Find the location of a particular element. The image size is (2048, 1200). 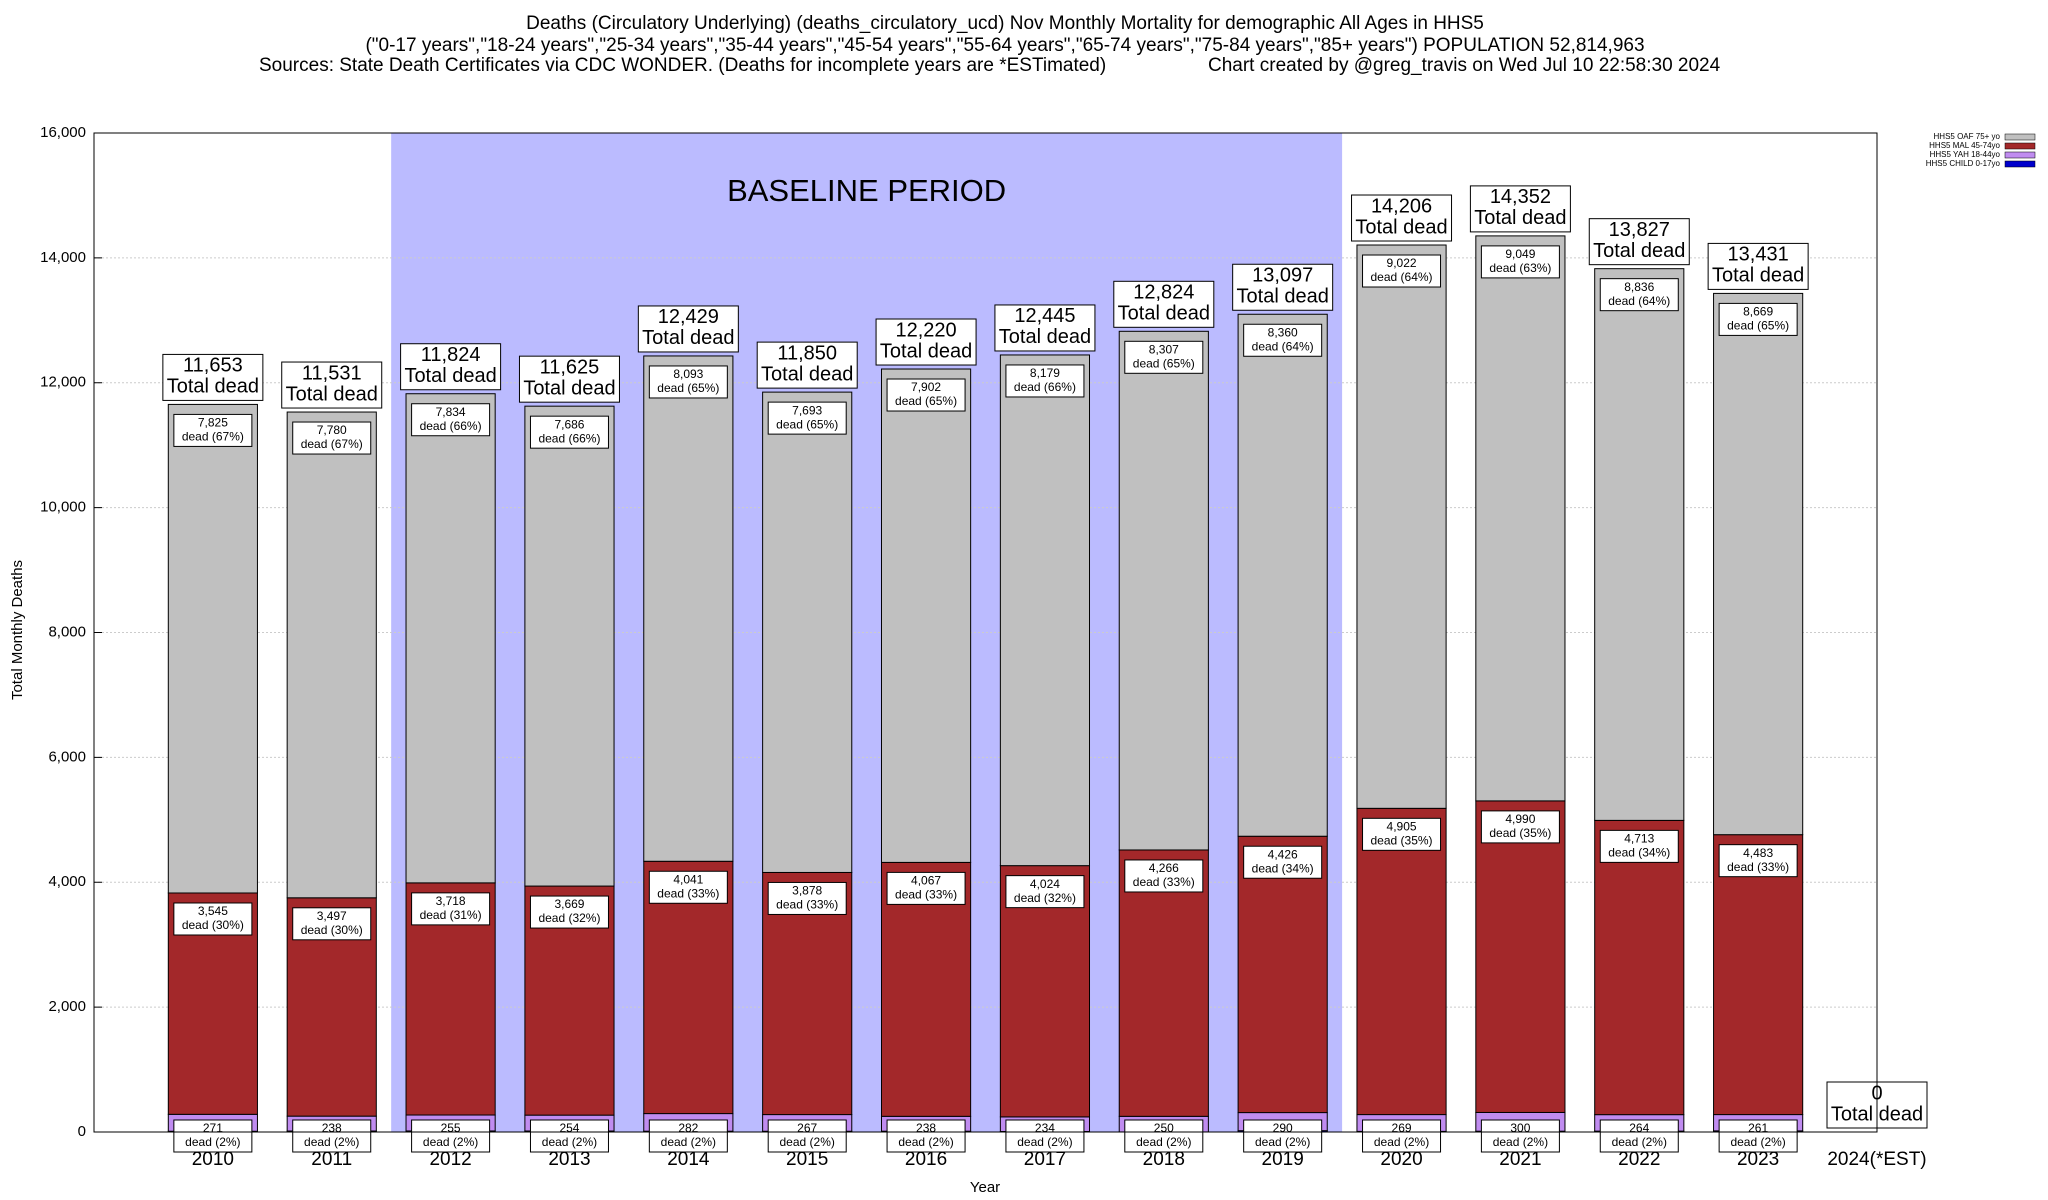

y-tick-label: 2,000 is located at coordinates (67, 1006).